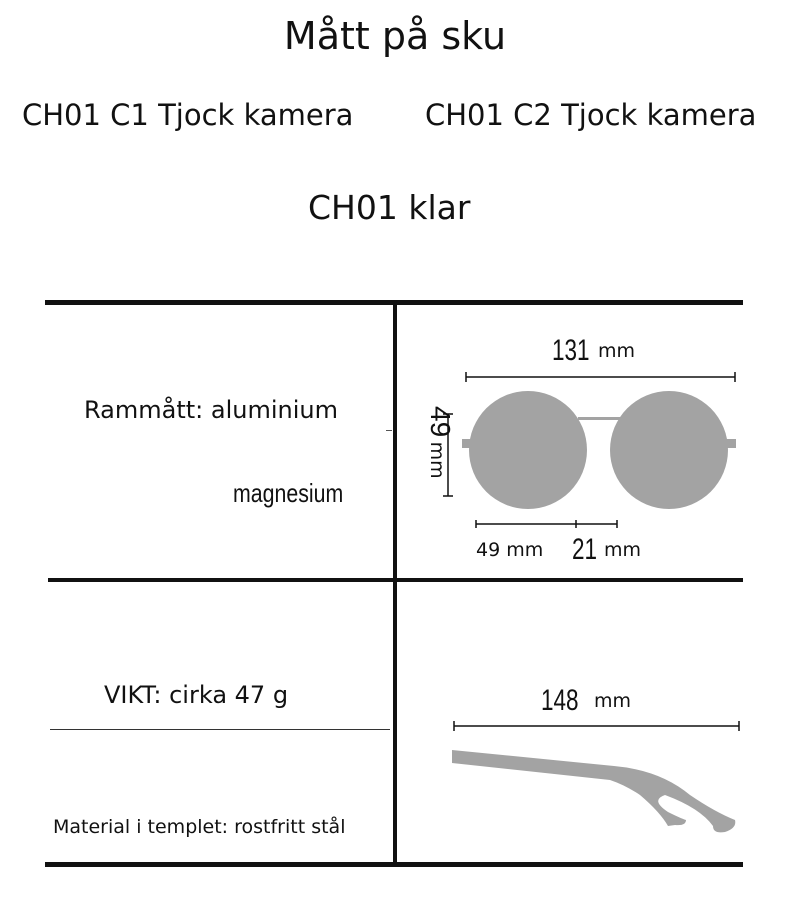 The width and height of the screenshot is (790, 898). I want to click on frame-material-label: Rammått: aluminium, so click(211, 410).